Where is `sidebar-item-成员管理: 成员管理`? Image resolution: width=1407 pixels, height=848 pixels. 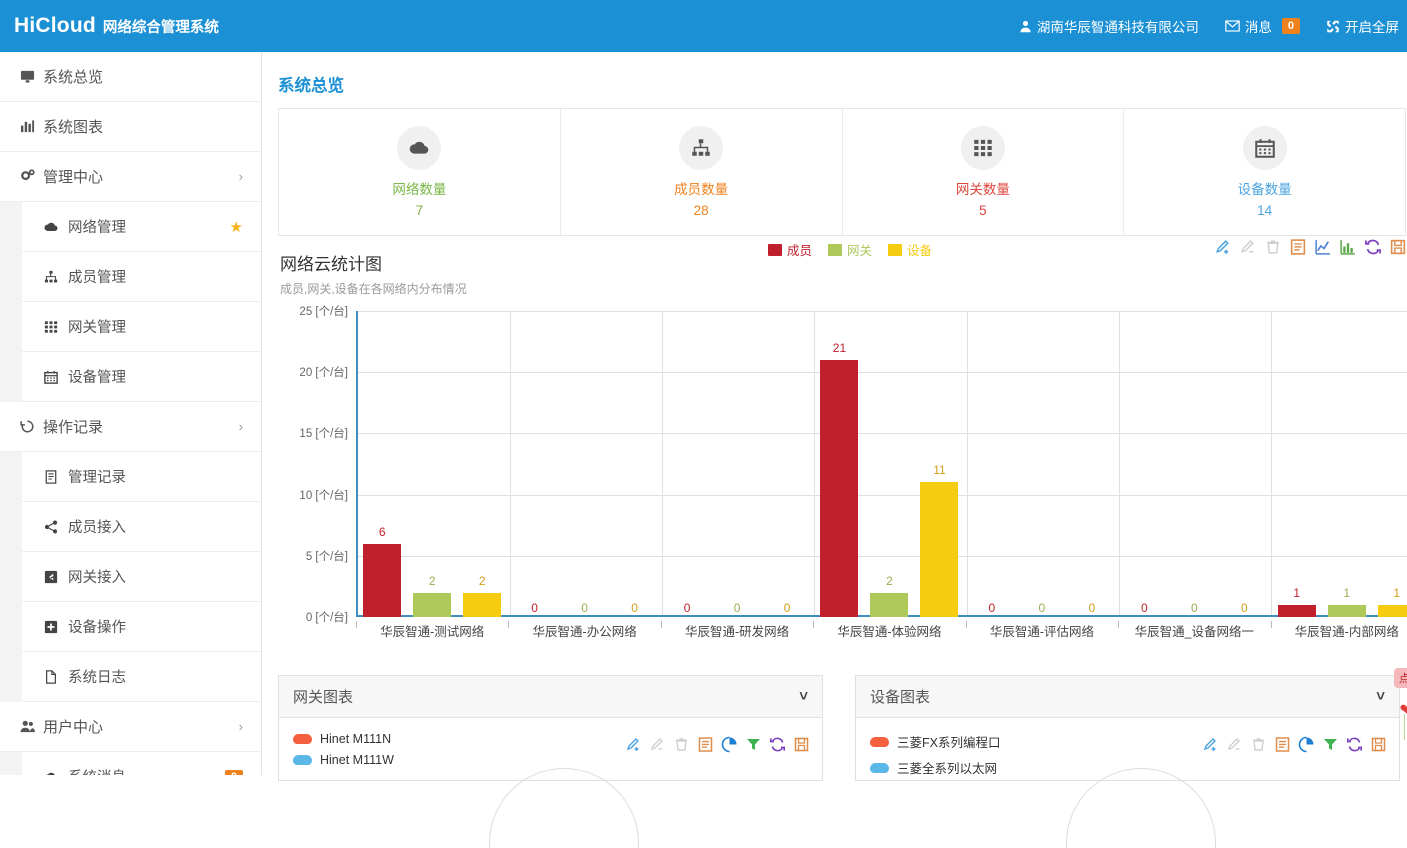 sidebar-item-成员管理: 成员管理 is located at coordinates (141, 277).